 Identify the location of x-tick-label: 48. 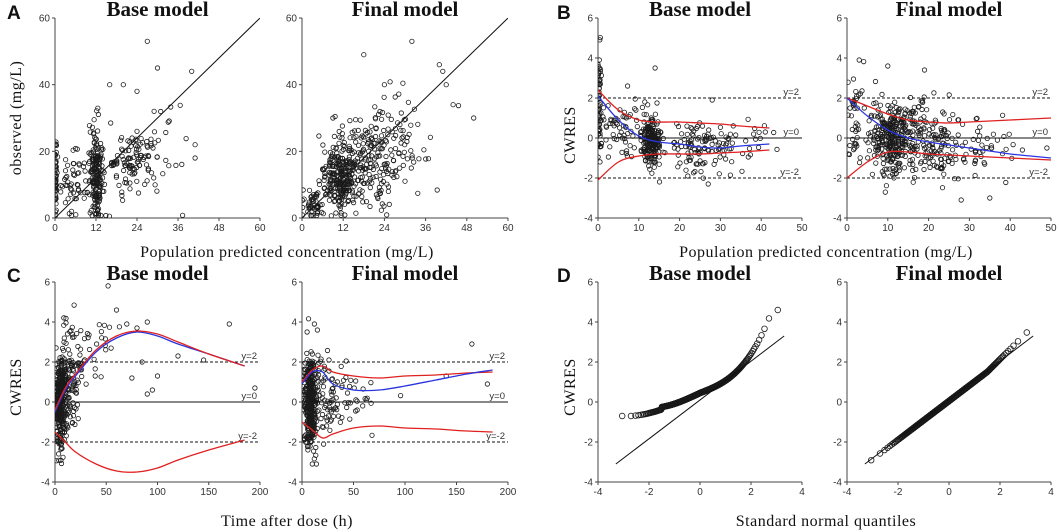
(219, 228).